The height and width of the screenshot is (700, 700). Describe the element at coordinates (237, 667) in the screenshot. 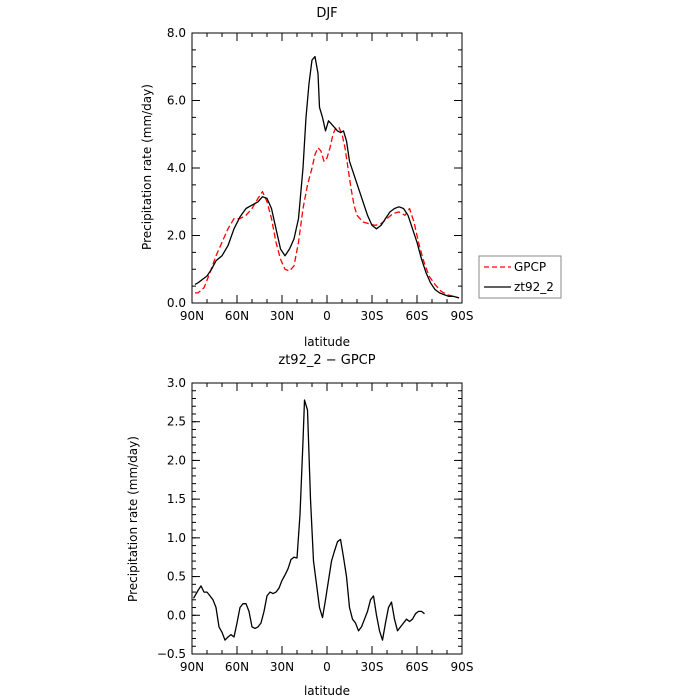

I see `bottom-x-tick-label: 60N` at that location.